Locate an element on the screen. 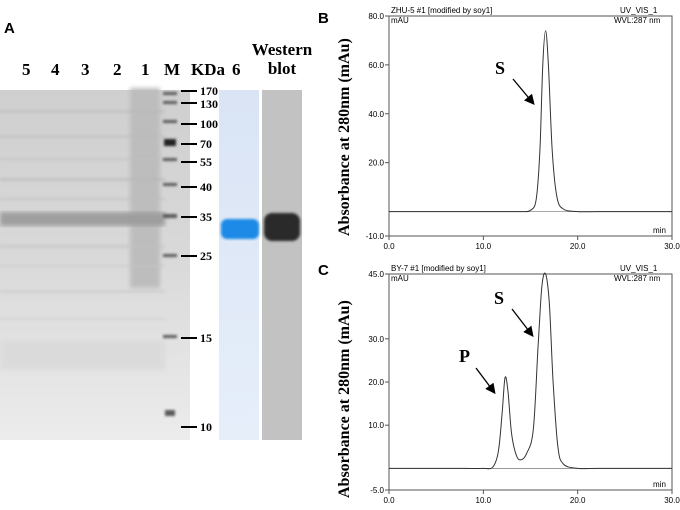 The height and width of the screenshot is (510, 680). lane-6-label: 6 is located at coordinates (236, 69).